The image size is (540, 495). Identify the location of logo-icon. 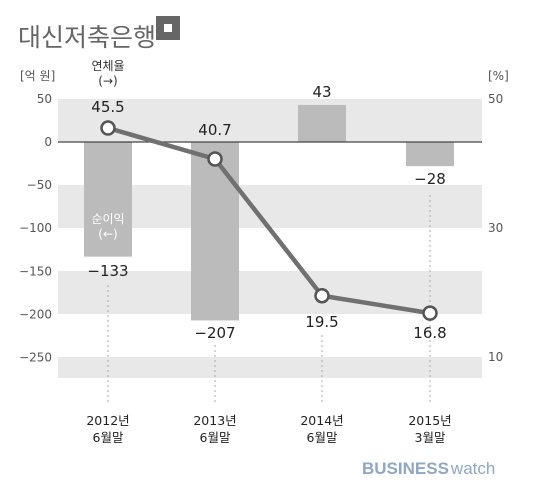
(168, 28).